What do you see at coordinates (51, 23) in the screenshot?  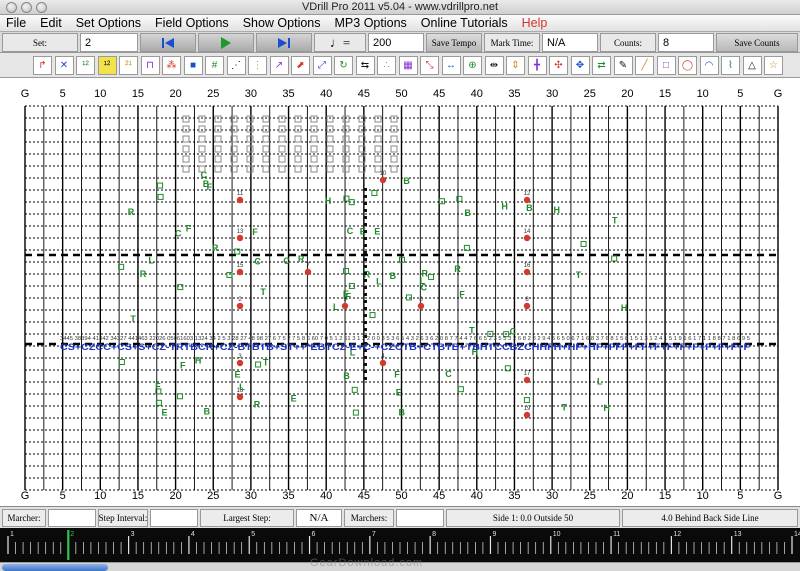 I see `menu-edit: Edit` at bounding box center [51, 23].